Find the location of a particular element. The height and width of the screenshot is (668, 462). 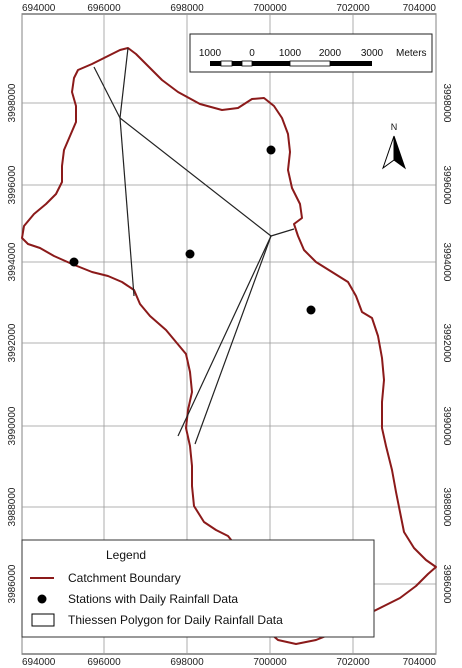

x-tick-top: 698000 is located at coordinates (187, 8).